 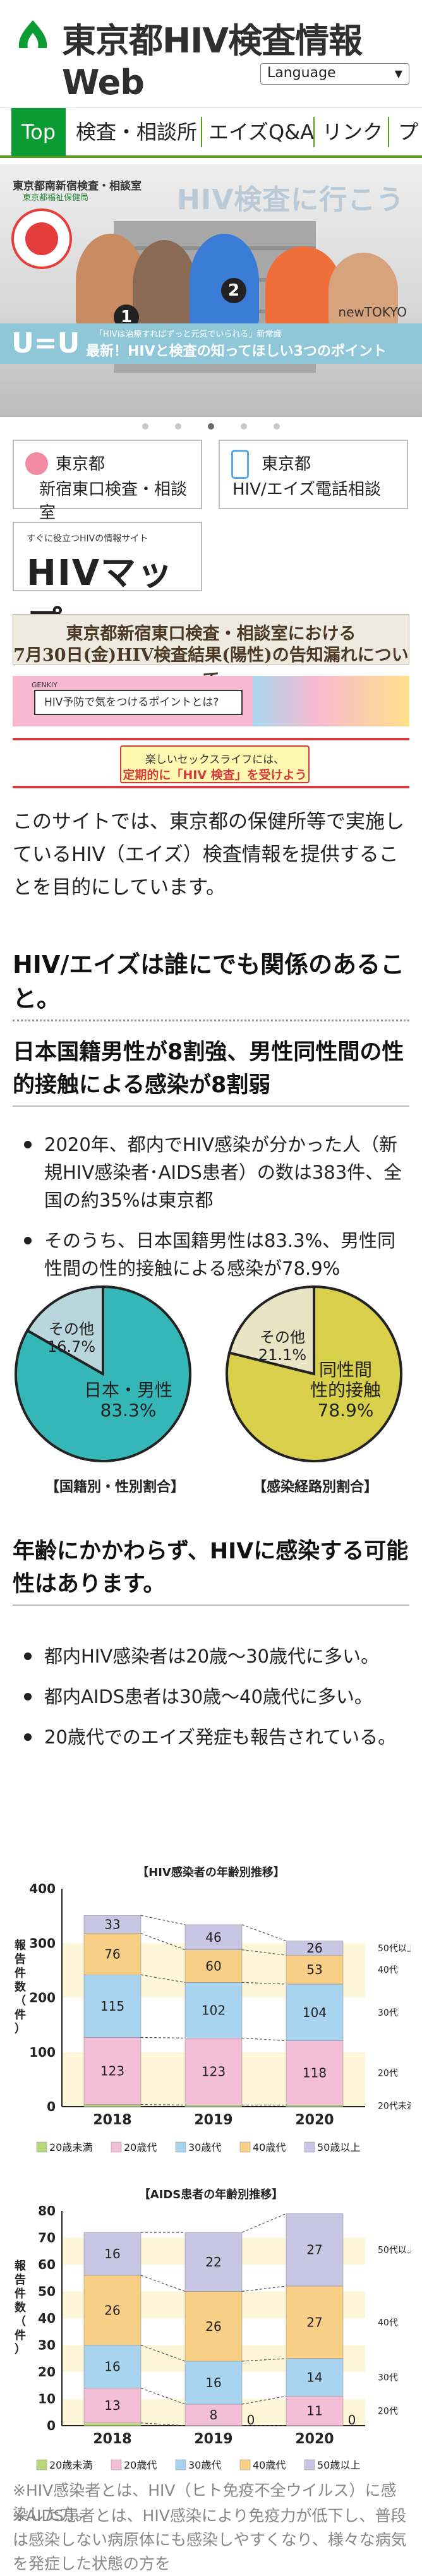 I want to click on link-phone-consultation: 東京都 HIV/エイズ電話相談, so click(x=313, y=474).